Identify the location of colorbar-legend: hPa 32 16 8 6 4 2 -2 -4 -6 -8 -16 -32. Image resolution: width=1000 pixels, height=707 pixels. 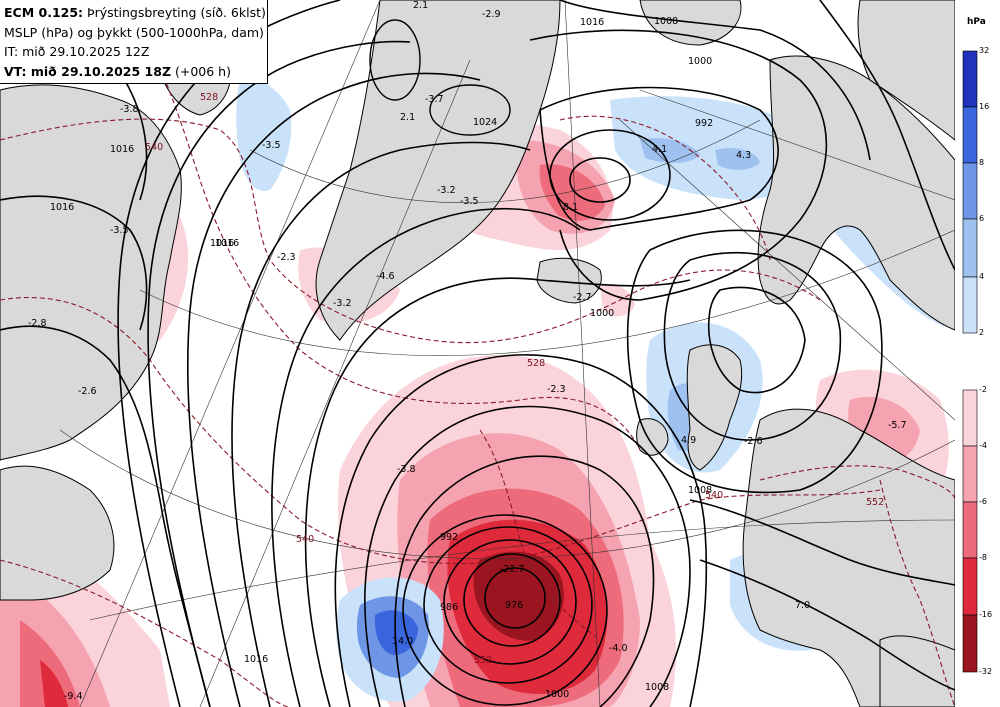
(977, 353).